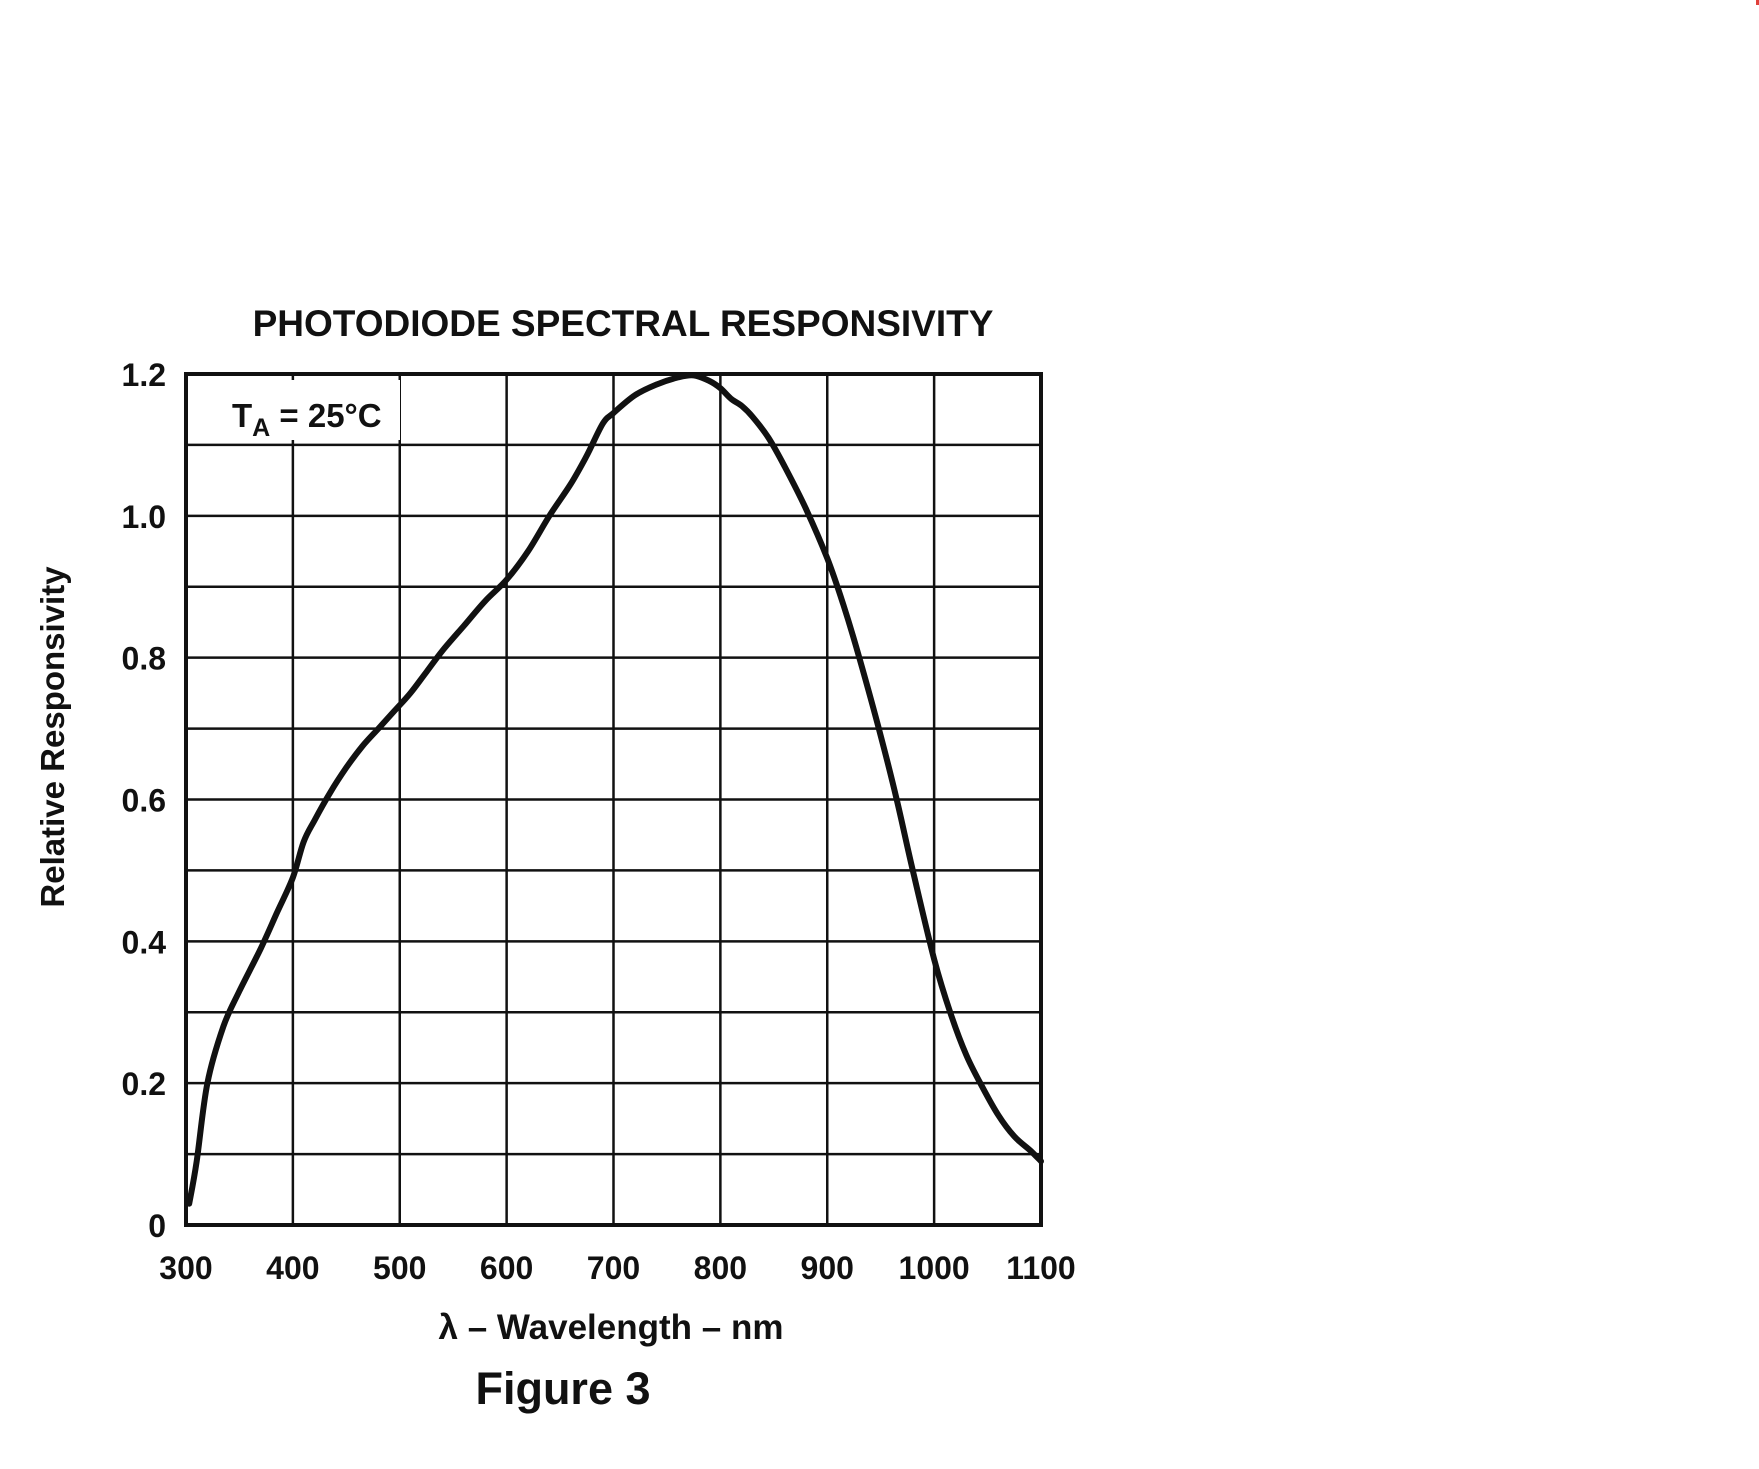 The image size is (1759, 1469). Describe the element at coordinates (623, 323) in the screenshot. I see `chart-title: PHOTODIODE SPECTRAL RESPONSIVITY` at that location.